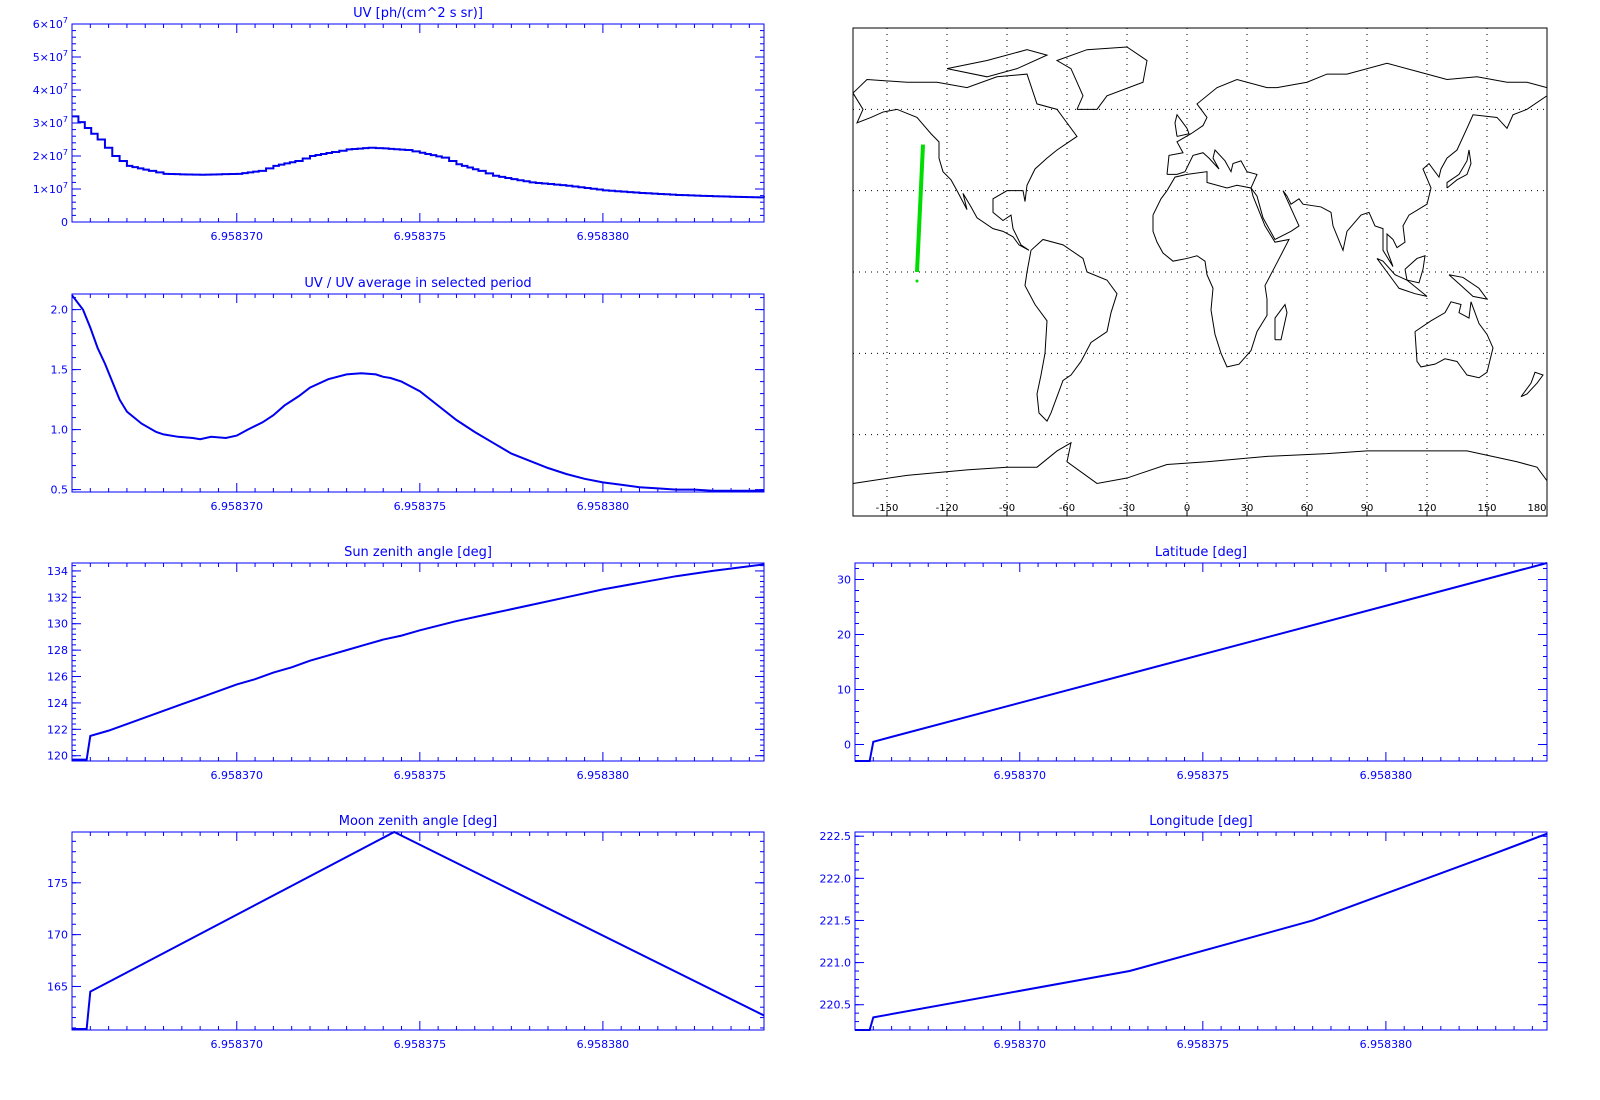  I want to click on y-tick-label: 2.0, so click(60, 310).